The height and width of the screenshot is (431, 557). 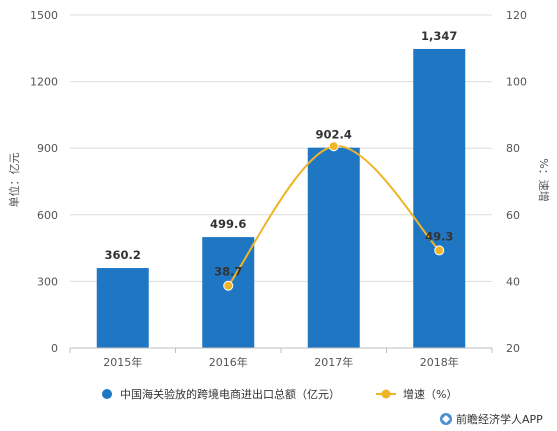 I want to click on growth-value-label: 38.7, so click(x=228, y=272).